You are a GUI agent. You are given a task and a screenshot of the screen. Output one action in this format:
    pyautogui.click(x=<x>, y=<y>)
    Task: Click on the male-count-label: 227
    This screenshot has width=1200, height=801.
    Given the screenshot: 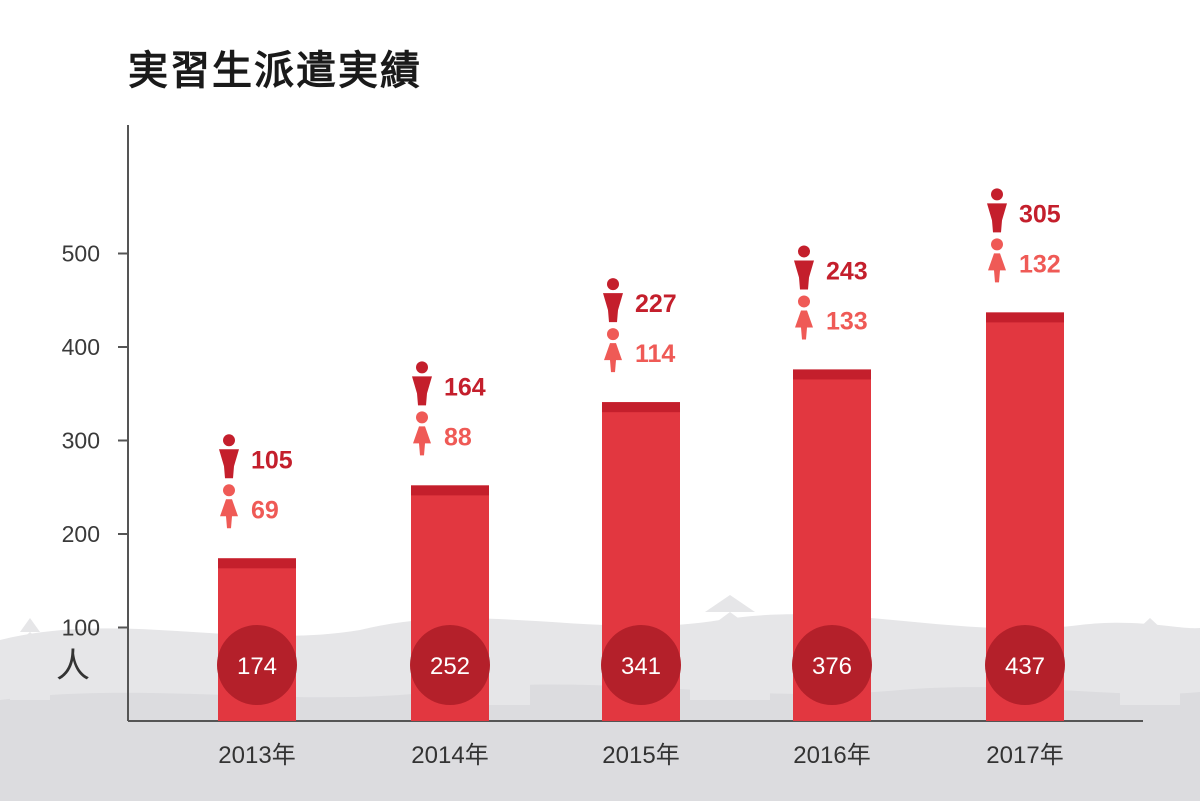 What is the action you would take?
    pyautogui.click(x=656, y=304)
    